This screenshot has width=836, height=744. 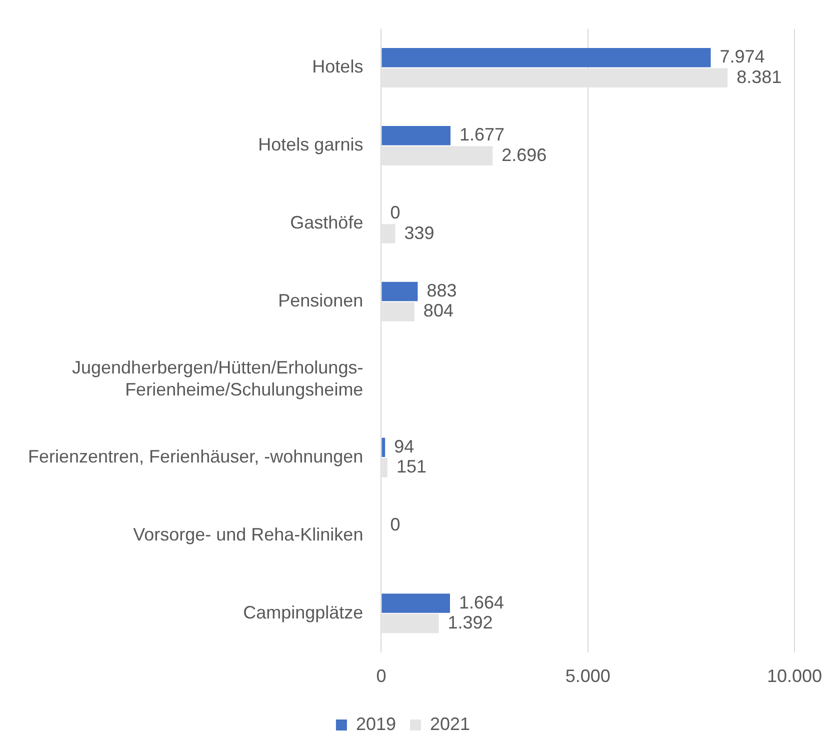 What do you see at coordinates (481, 602) in the screenshot?
I see `data-label: 1.664` at bounding box center [481, 602].